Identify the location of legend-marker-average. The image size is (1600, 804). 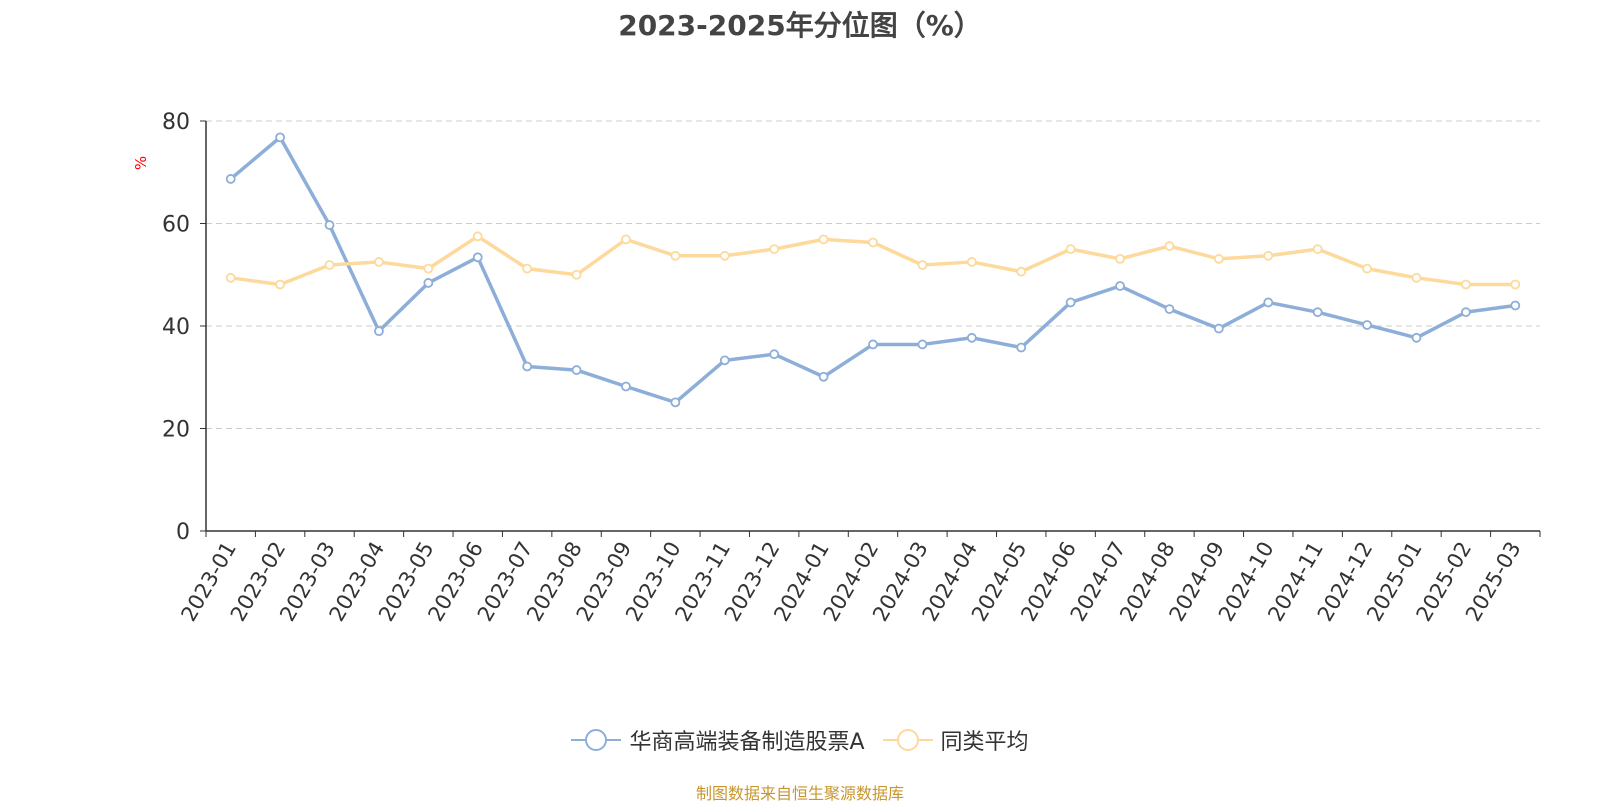
(907, 740).